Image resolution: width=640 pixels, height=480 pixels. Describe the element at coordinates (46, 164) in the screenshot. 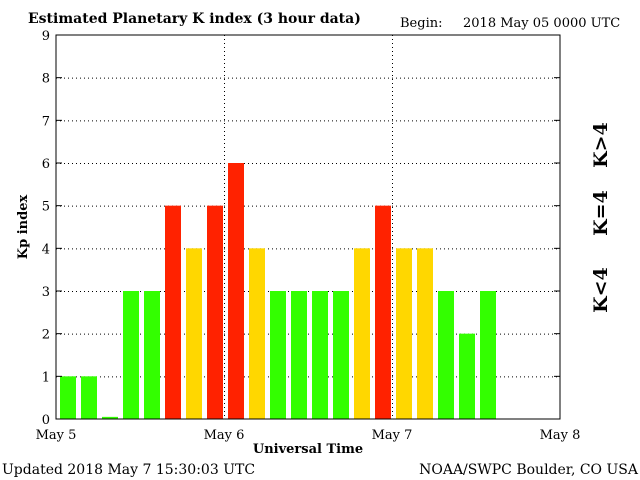

I see `y-tick-label: 6` at that location.